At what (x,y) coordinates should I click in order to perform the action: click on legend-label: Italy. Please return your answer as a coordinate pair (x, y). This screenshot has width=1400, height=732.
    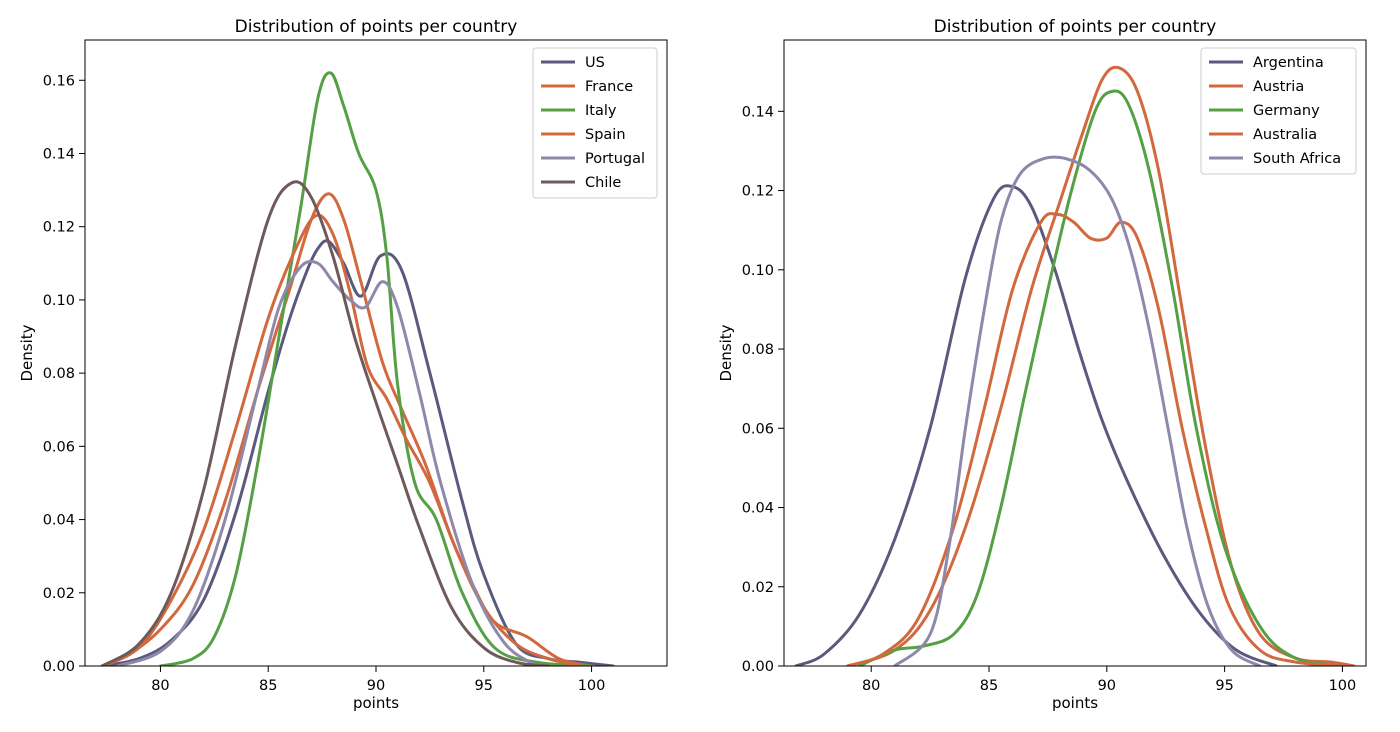
    Looking at the image, I should click on (601, 111).